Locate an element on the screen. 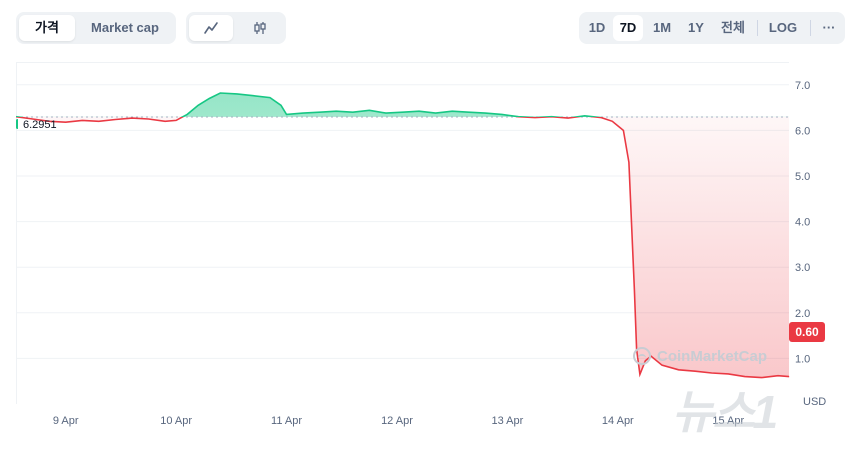 This screenshot has width=860, height=454. line-chart-icon is located at coordinates (211, 28).